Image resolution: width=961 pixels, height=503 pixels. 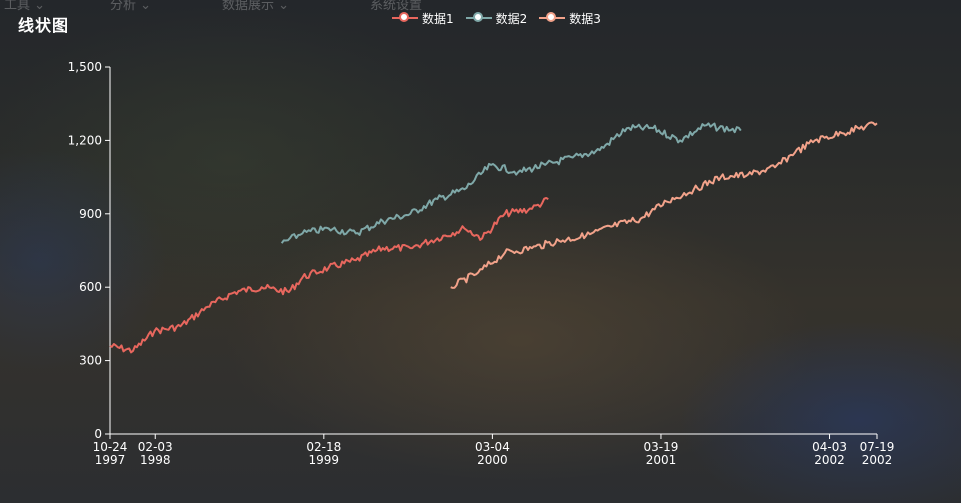 I want to click on x-tick-label: 03-04, so click(x=492, y=447).